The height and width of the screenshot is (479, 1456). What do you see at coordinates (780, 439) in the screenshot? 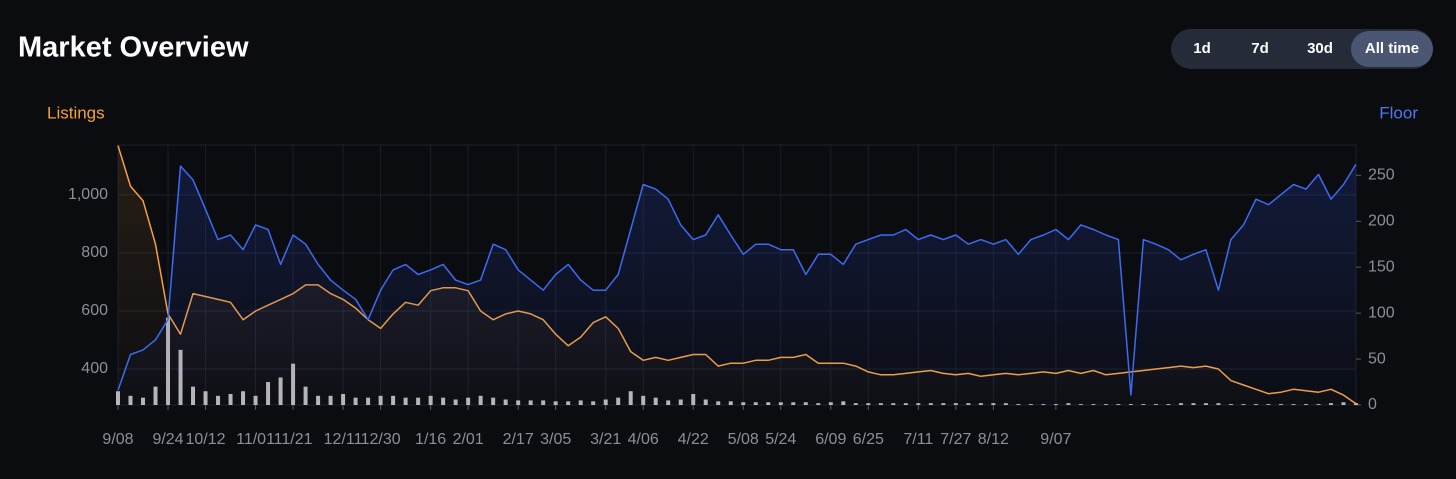
I see `x-tick-label: 5/24` at bounding box center [780, 439].